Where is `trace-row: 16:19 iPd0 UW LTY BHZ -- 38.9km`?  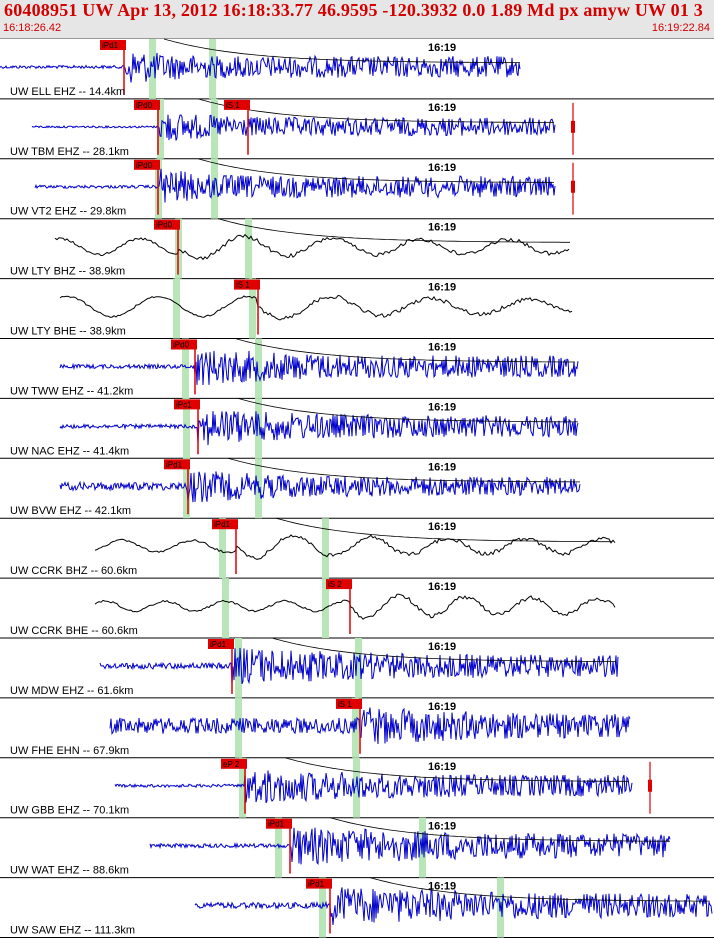
trace-row: 16:19 iPd0 UW LTY BHZ -- 38.9km is located at coordinates (357, 249).